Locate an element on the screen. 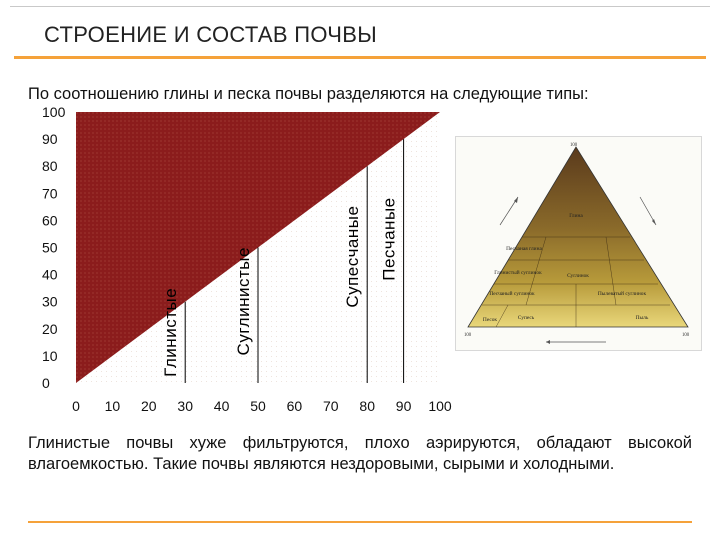 The image size is (720, 540). triangle-zone-label: Песчаная глина is located at coordinates (524, 249).